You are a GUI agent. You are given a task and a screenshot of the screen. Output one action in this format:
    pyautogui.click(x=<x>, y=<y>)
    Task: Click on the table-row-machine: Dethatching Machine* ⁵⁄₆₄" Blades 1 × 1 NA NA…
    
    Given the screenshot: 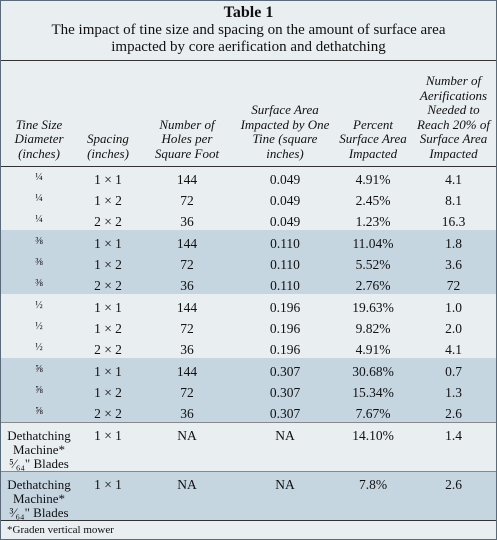 What is the action you would take?
    pyautogui.click(x=248, y=447)
    